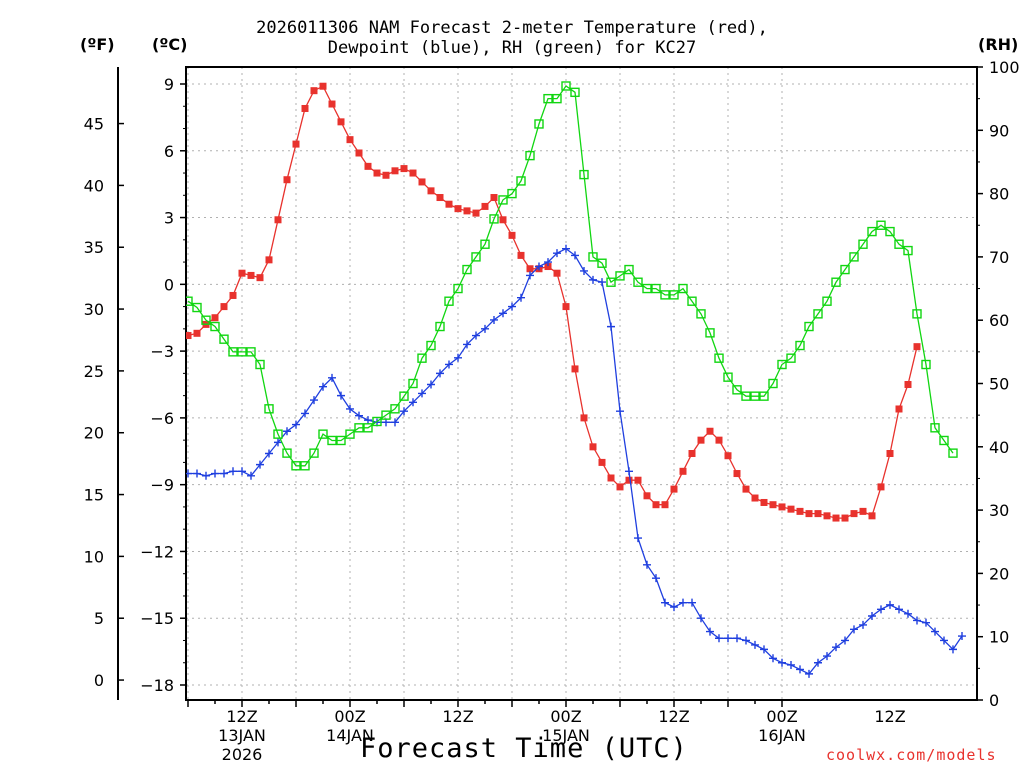 This screenshot has height=768, width=1024. Describe the element at coordinates (241, 716) in the screenshot. I see `x-tick-label: 12Z` at that location.